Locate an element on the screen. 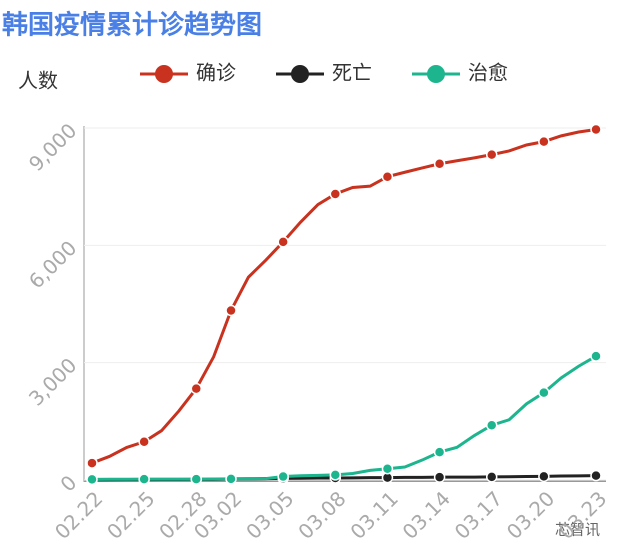  x-tick-label: 03.17 is located at coordinates (478, 514).